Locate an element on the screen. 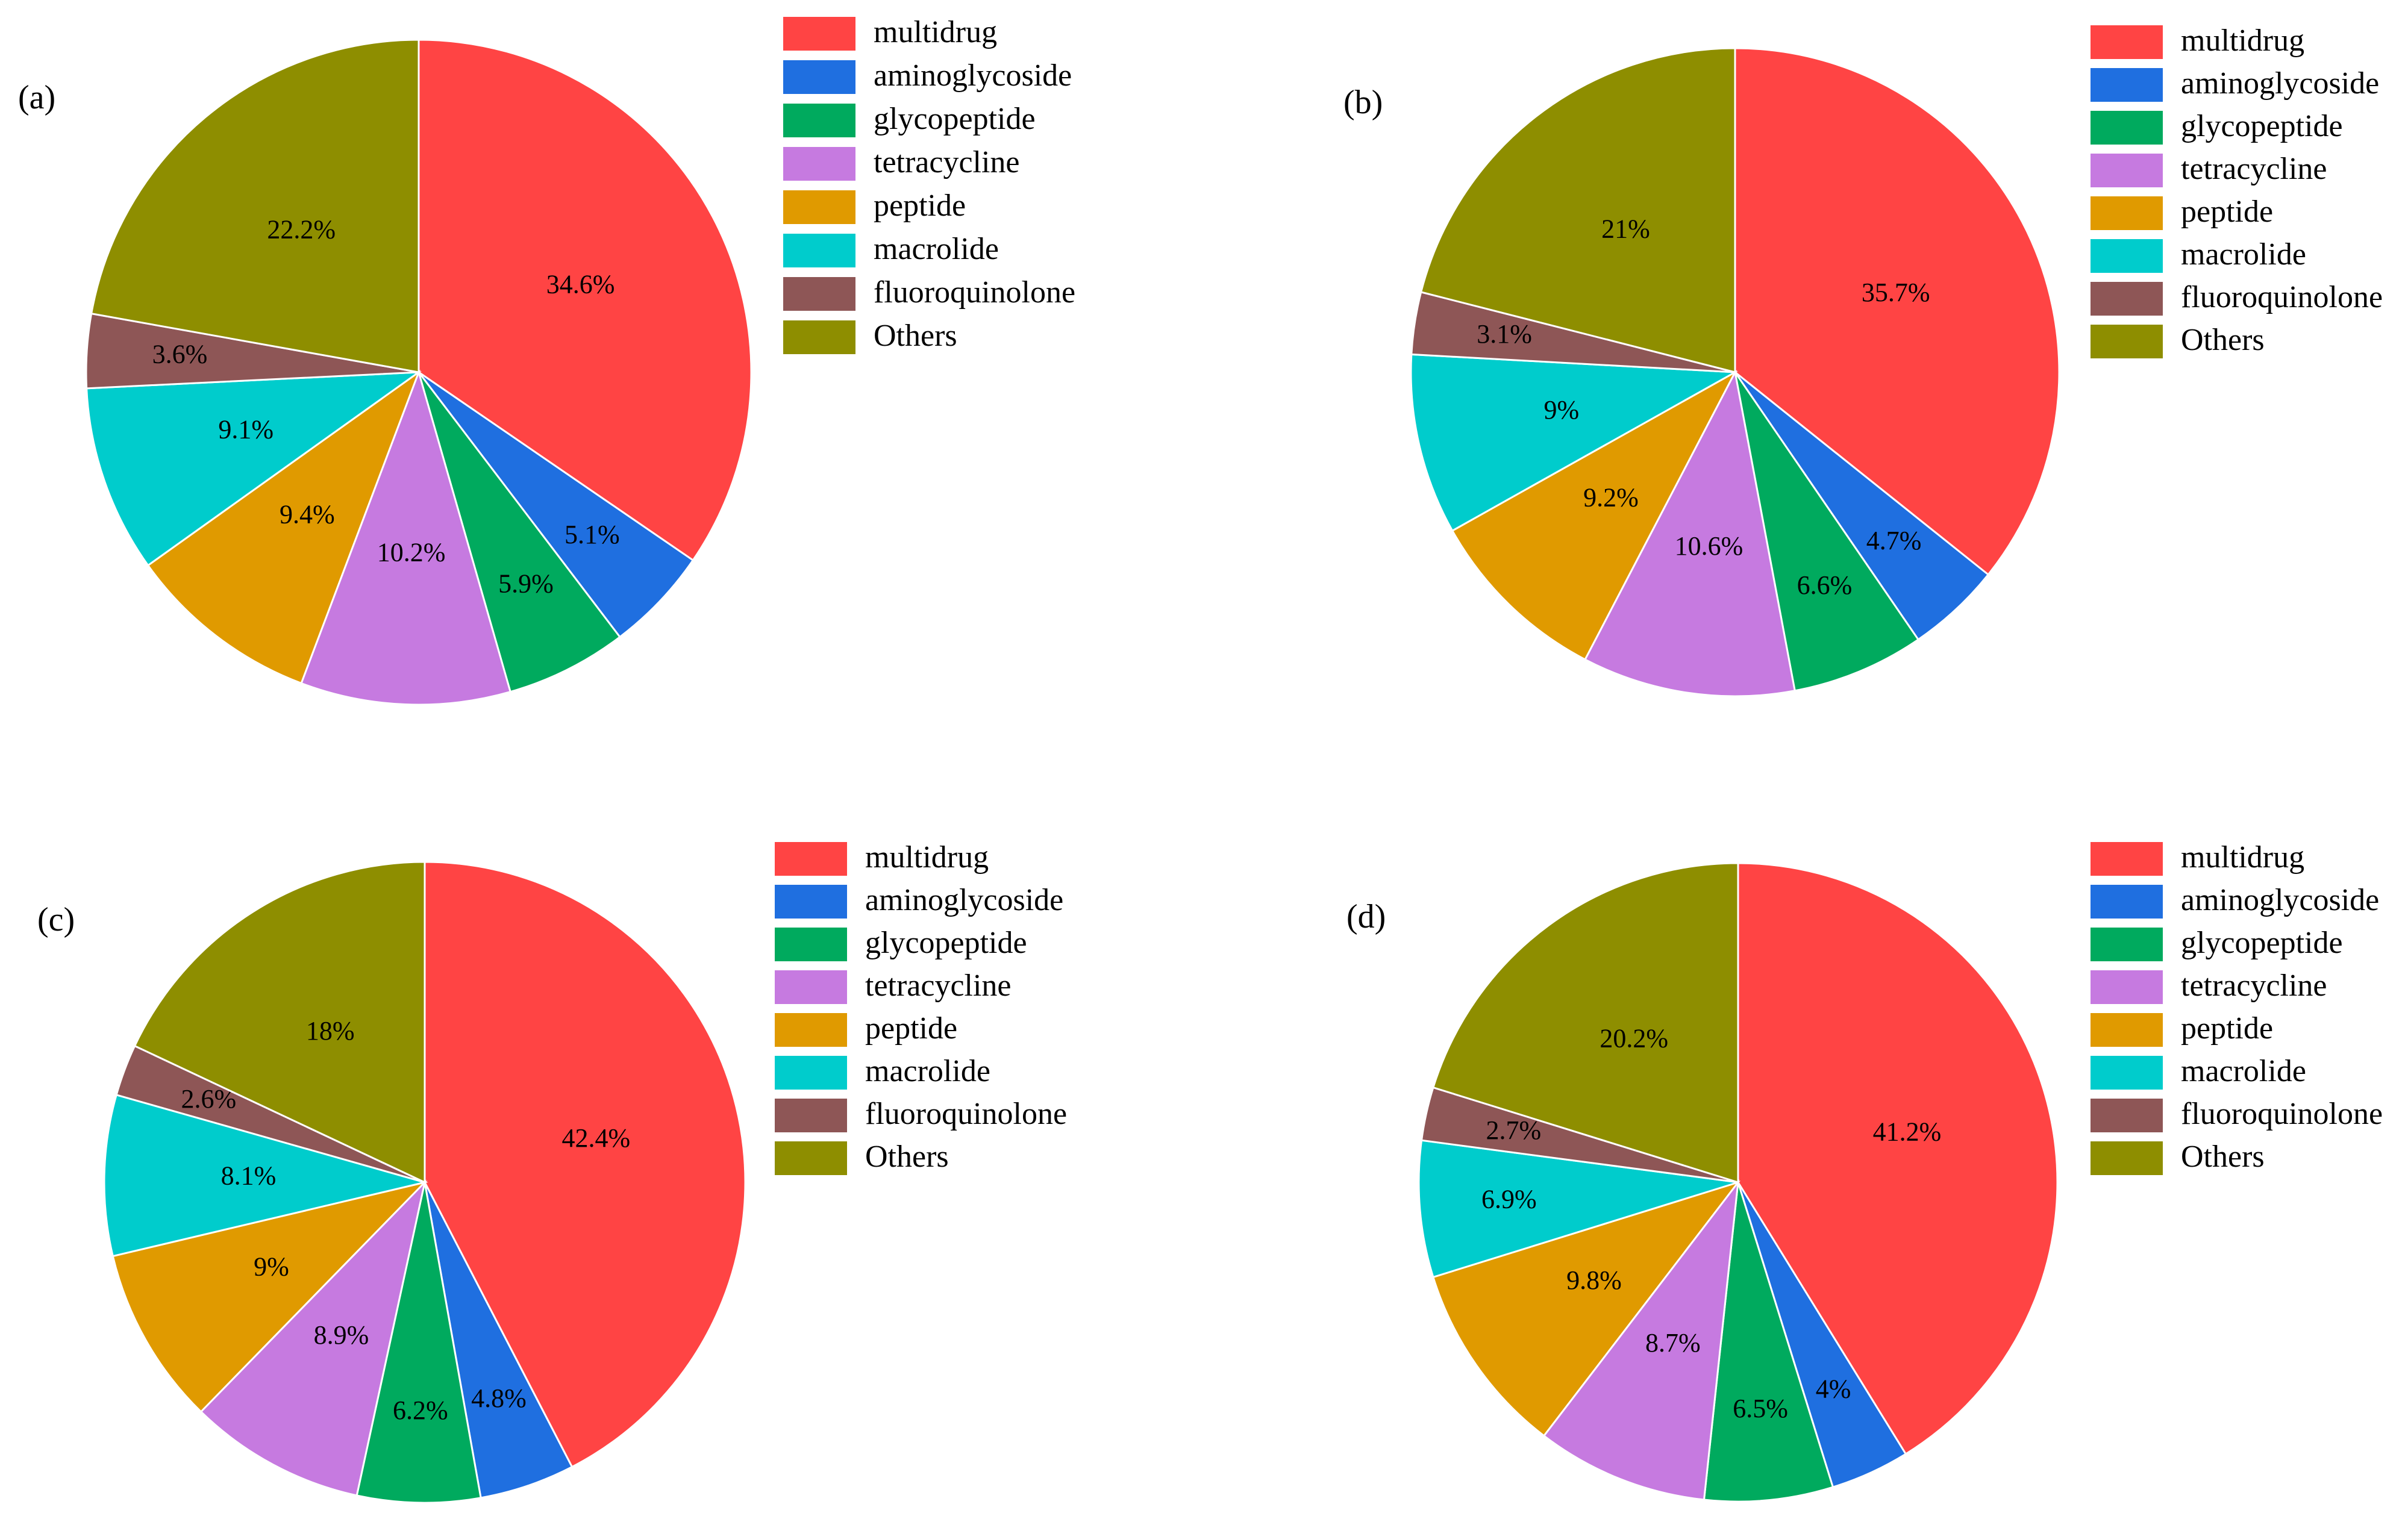 This screenshot has width=2408, height=1516. legend-item-b-aminoglycoside: aminoglycoside is located at coordinates (2235, 84).